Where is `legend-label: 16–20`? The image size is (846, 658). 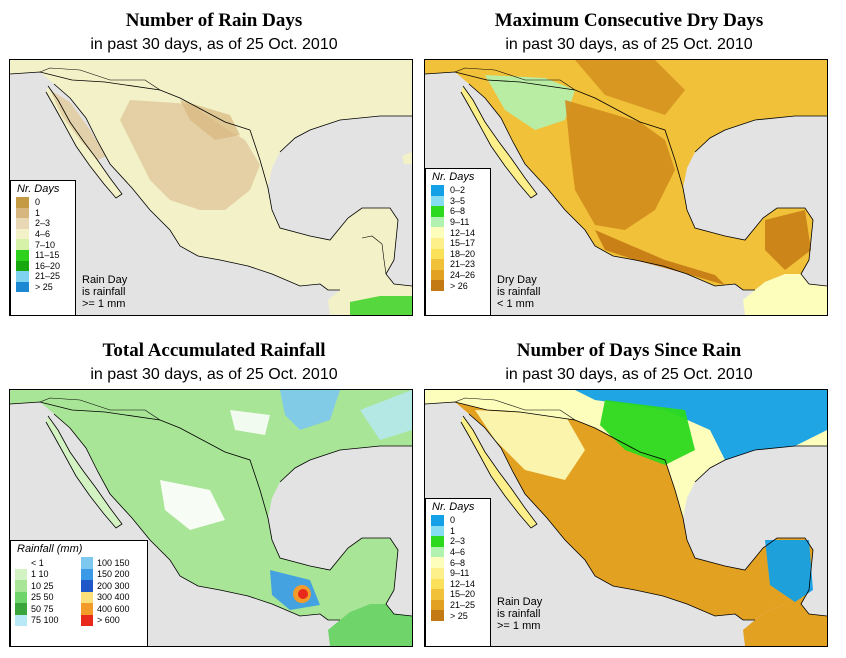
legend-label: 16–20 is located at coordinates (48, 265).